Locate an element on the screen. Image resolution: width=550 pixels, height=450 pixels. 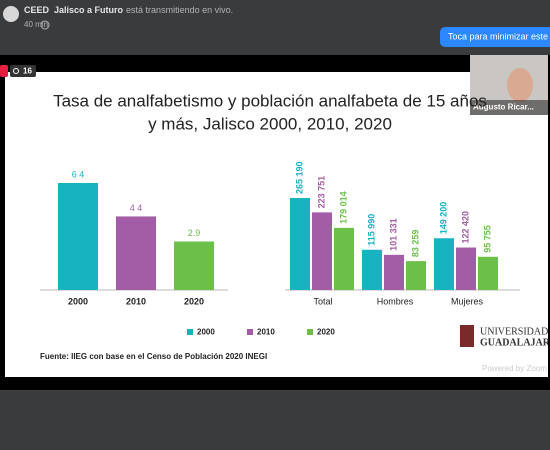
watermark: Powered by Zoom is located at coordinates (514, 368).